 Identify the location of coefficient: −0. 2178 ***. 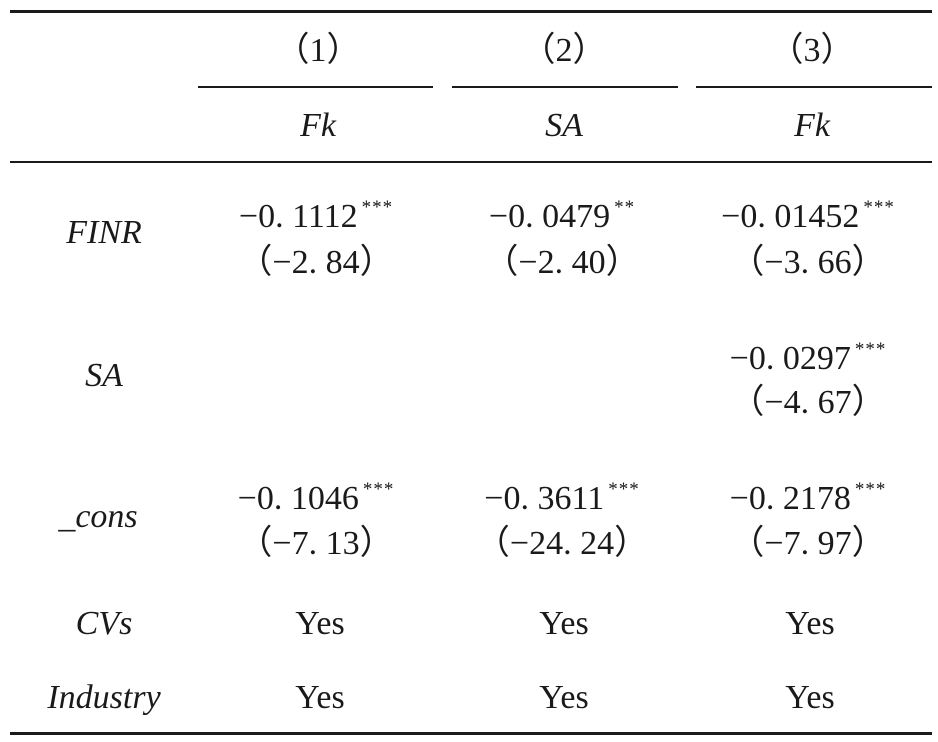
(808, 498).